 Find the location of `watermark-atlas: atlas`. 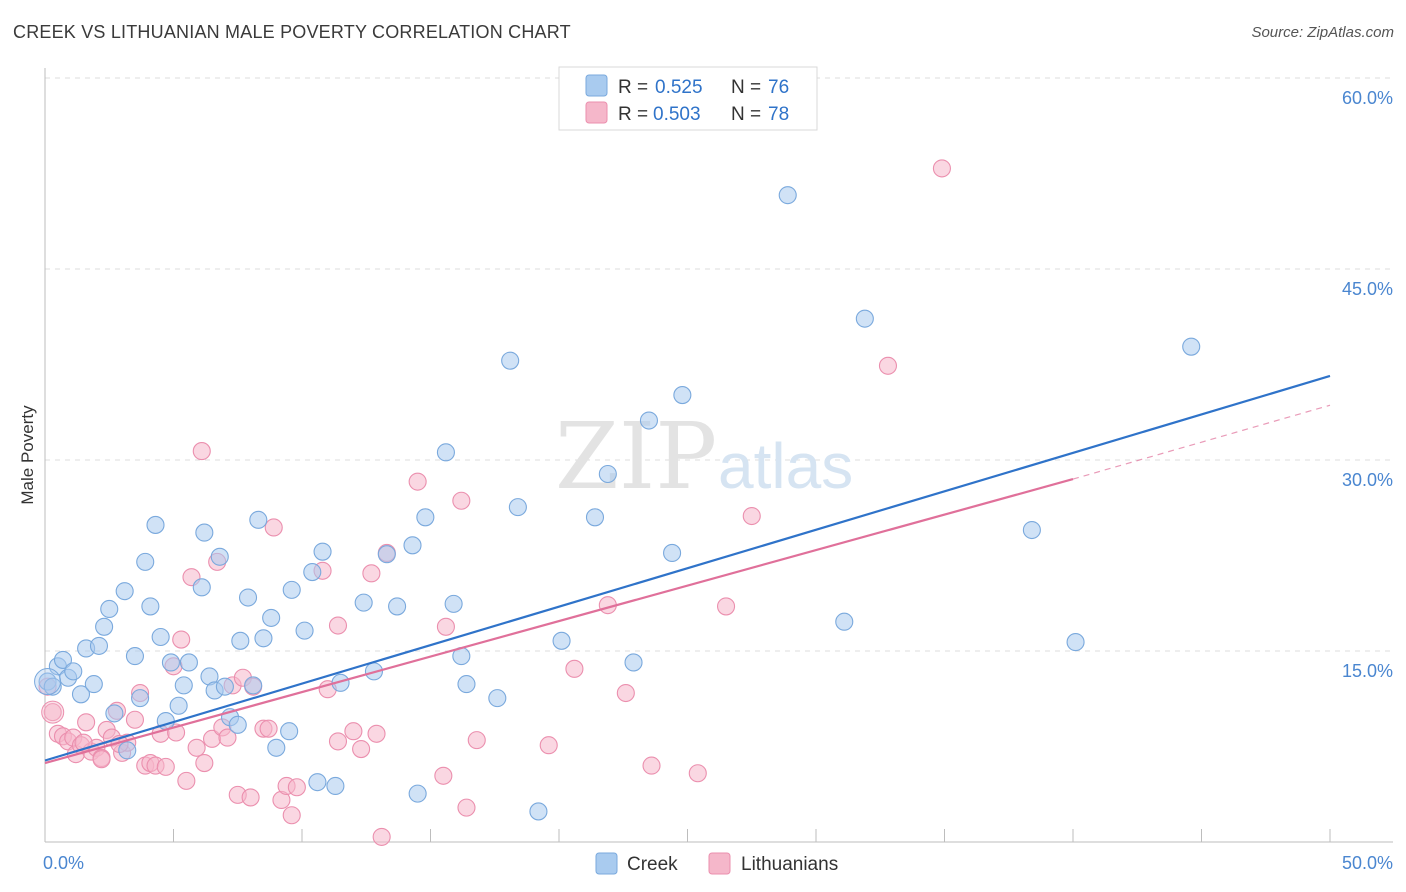

watermark-atlas: atlas is located at coordinates (785, 466).